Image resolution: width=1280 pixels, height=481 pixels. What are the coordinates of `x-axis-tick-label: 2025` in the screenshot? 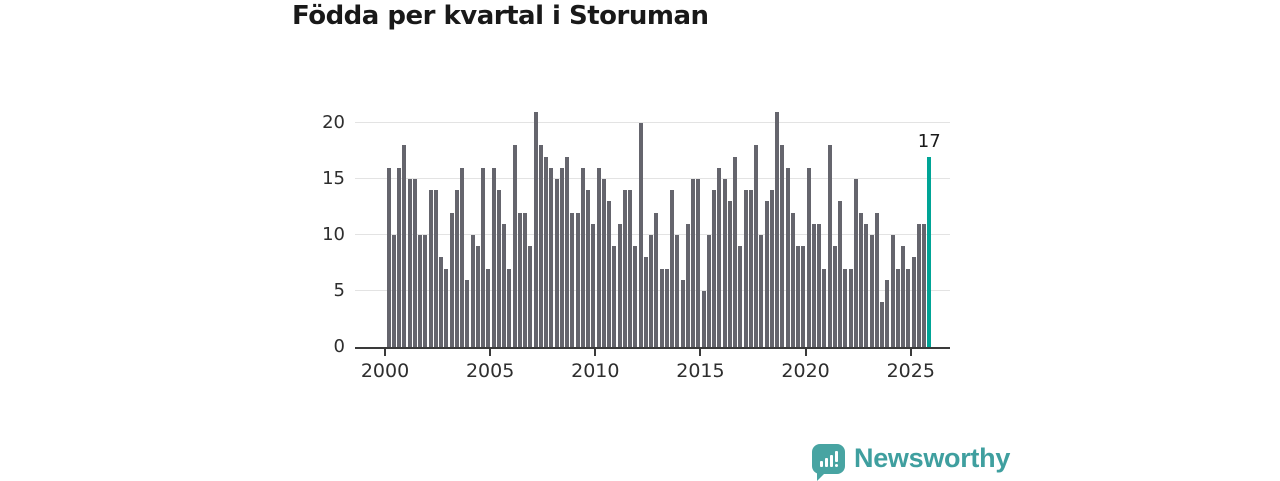 It's located at (910, 371).